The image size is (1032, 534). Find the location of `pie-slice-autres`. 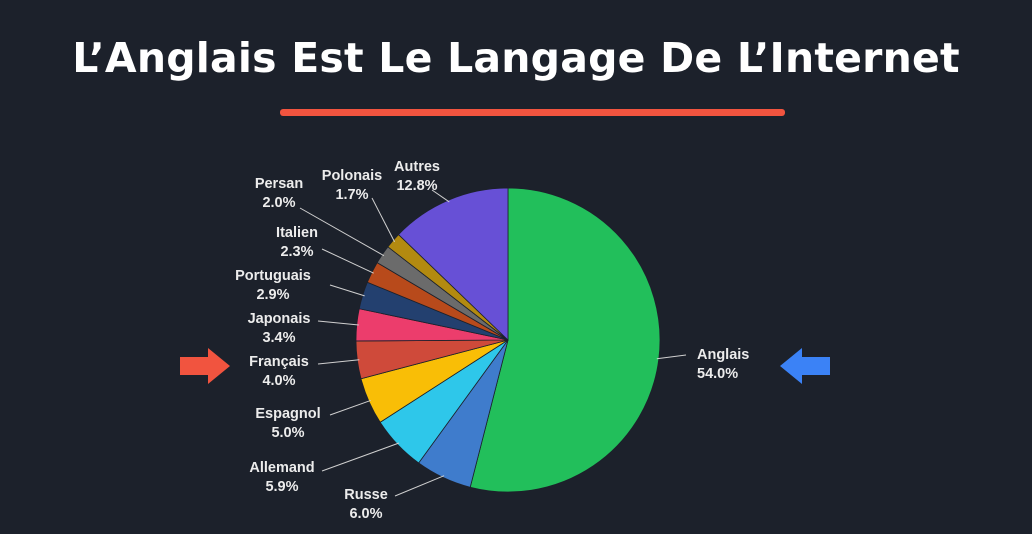

pie-slice-autres is located at coordinates (453, 264).